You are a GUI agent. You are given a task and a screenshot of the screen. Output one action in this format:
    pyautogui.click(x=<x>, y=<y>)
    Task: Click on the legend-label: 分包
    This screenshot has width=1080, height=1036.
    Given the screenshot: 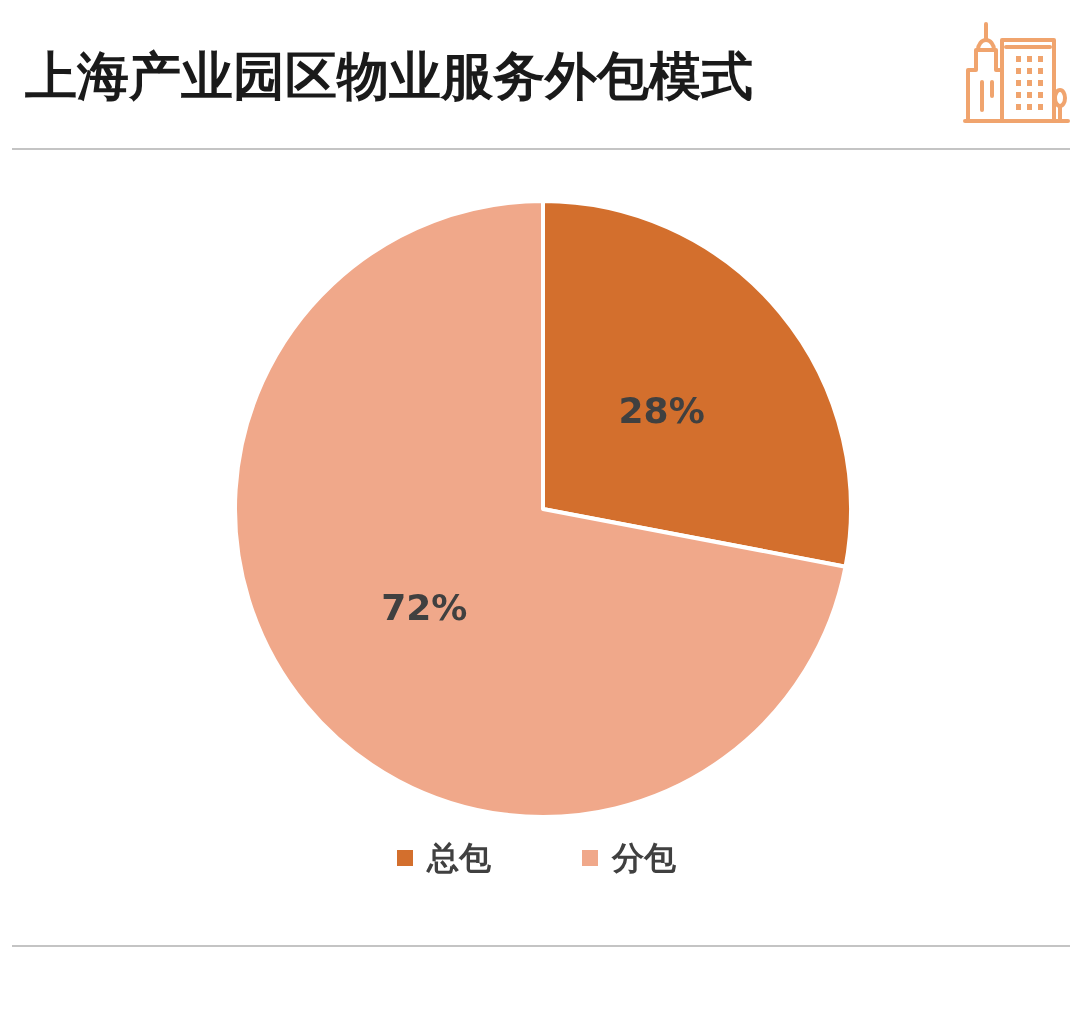 What is the action you would take?
    pyautogui.click(x=644, y=858)
    